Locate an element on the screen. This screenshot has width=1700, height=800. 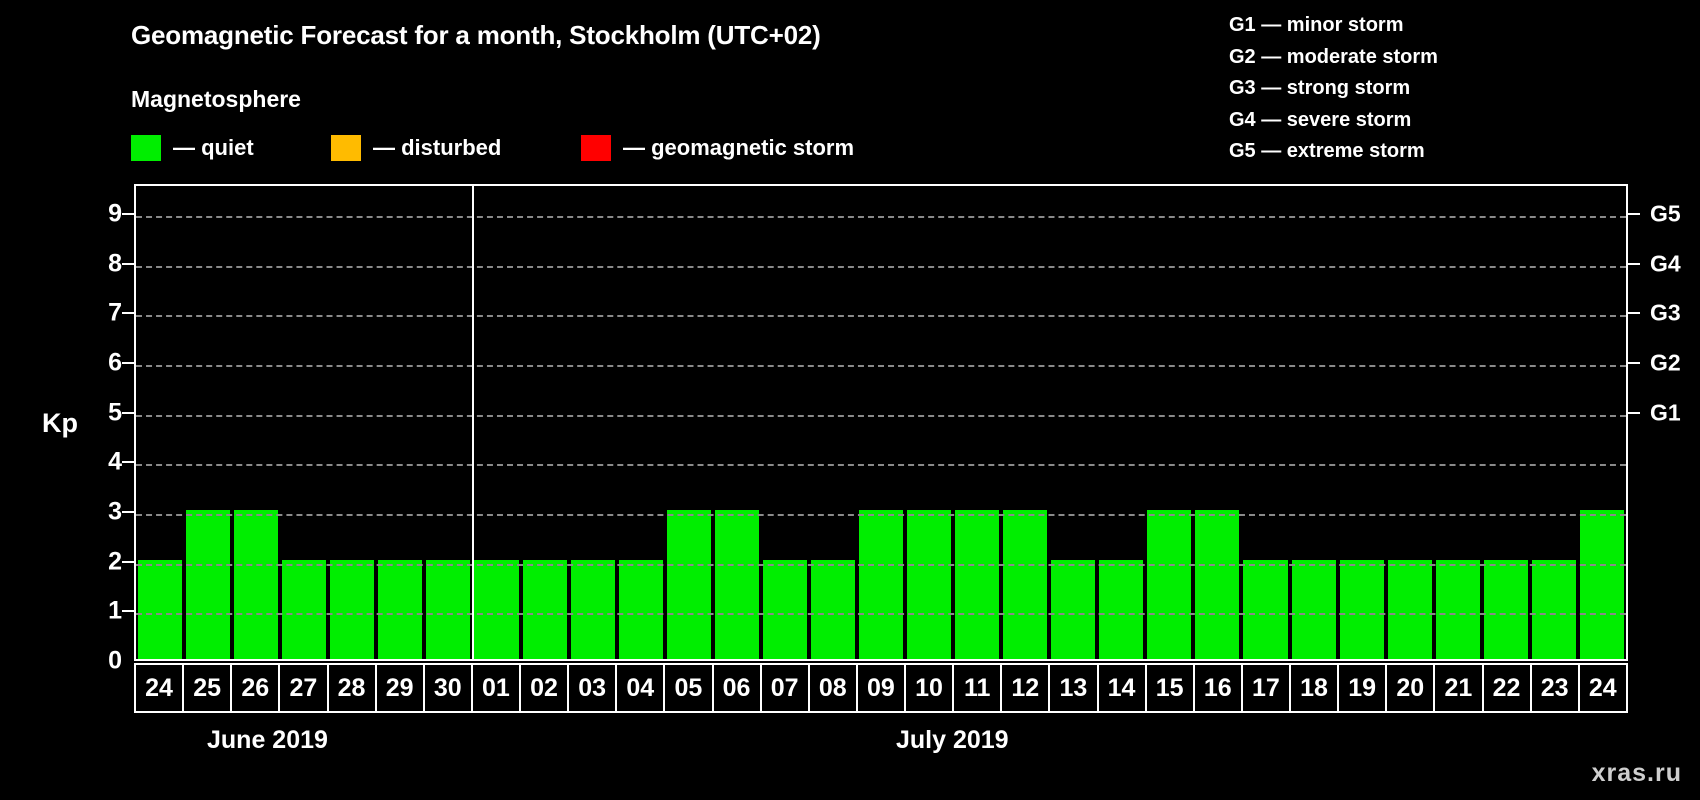
date-cell: 22 is located at coordinates (1508, 688).